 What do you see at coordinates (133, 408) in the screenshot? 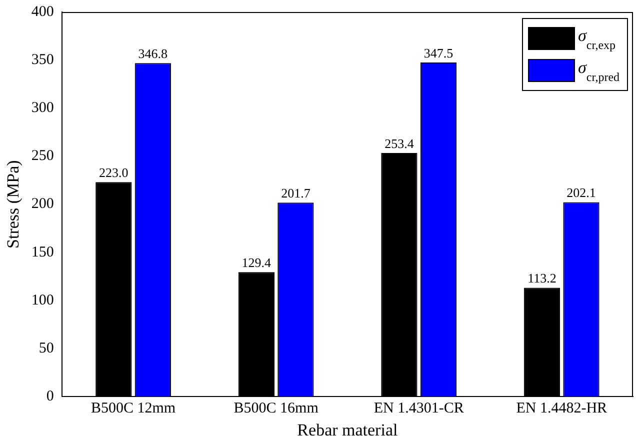
I see `x-tick-label: B500C 12mm` at bounding box center [133, 408].